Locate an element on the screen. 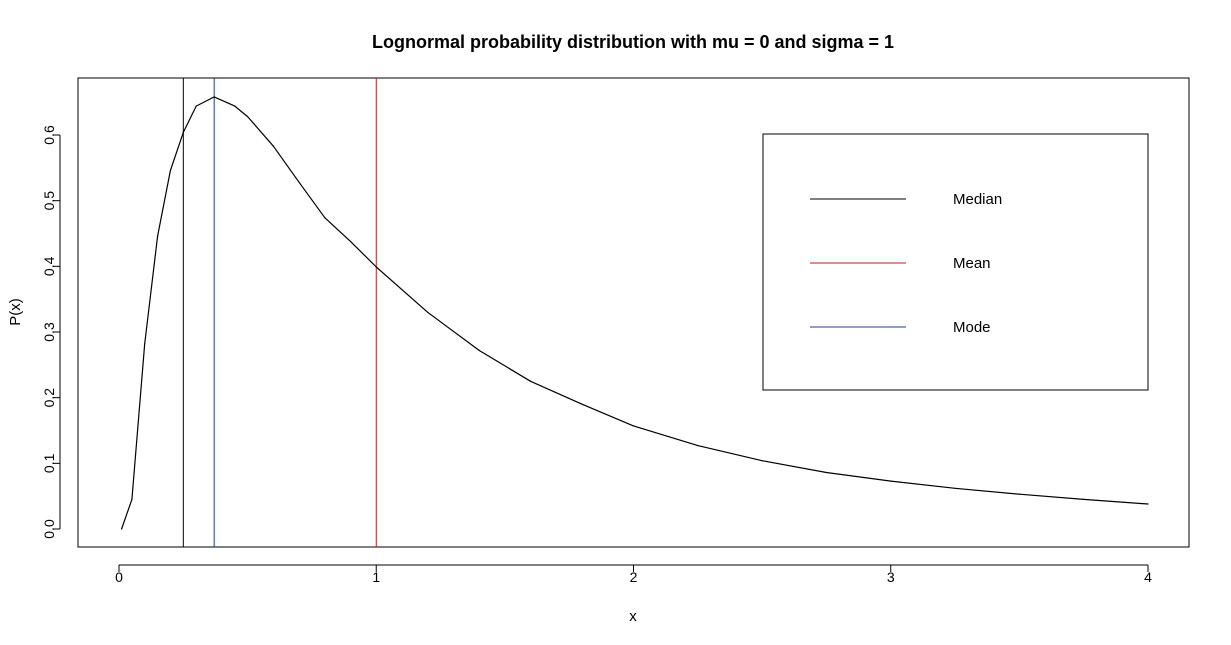 This screenshot has width=1231, height=645. reference-lines is located at coordinates (279, 312).